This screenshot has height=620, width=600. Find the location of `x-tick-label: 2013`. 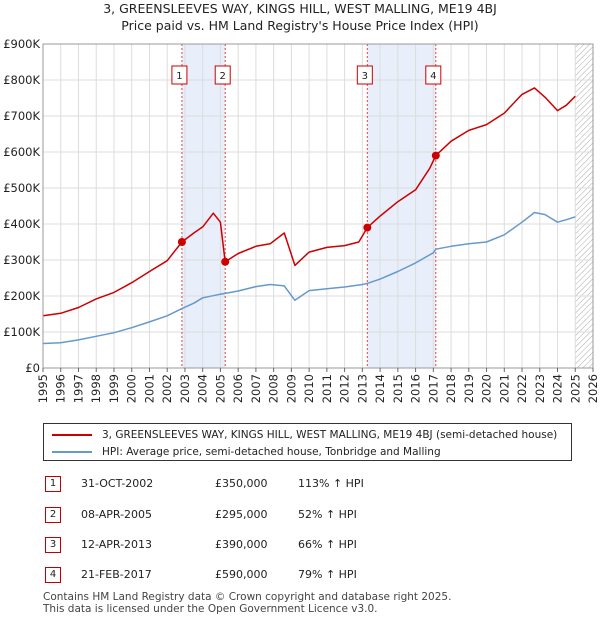

x-tick-label: 2013 is located at coordinates (362, 388).